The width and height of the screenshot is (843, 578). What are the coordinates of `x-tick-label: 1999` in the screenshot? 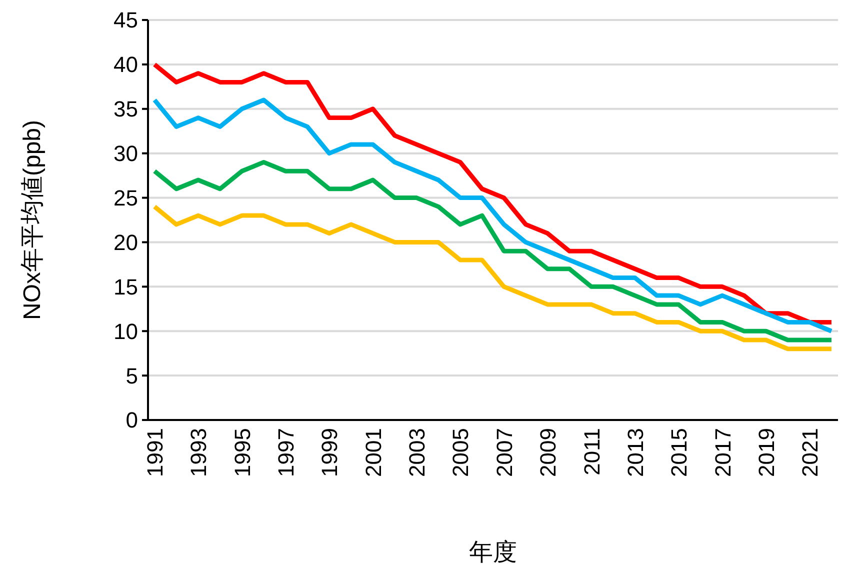 It's located at (329, 452).